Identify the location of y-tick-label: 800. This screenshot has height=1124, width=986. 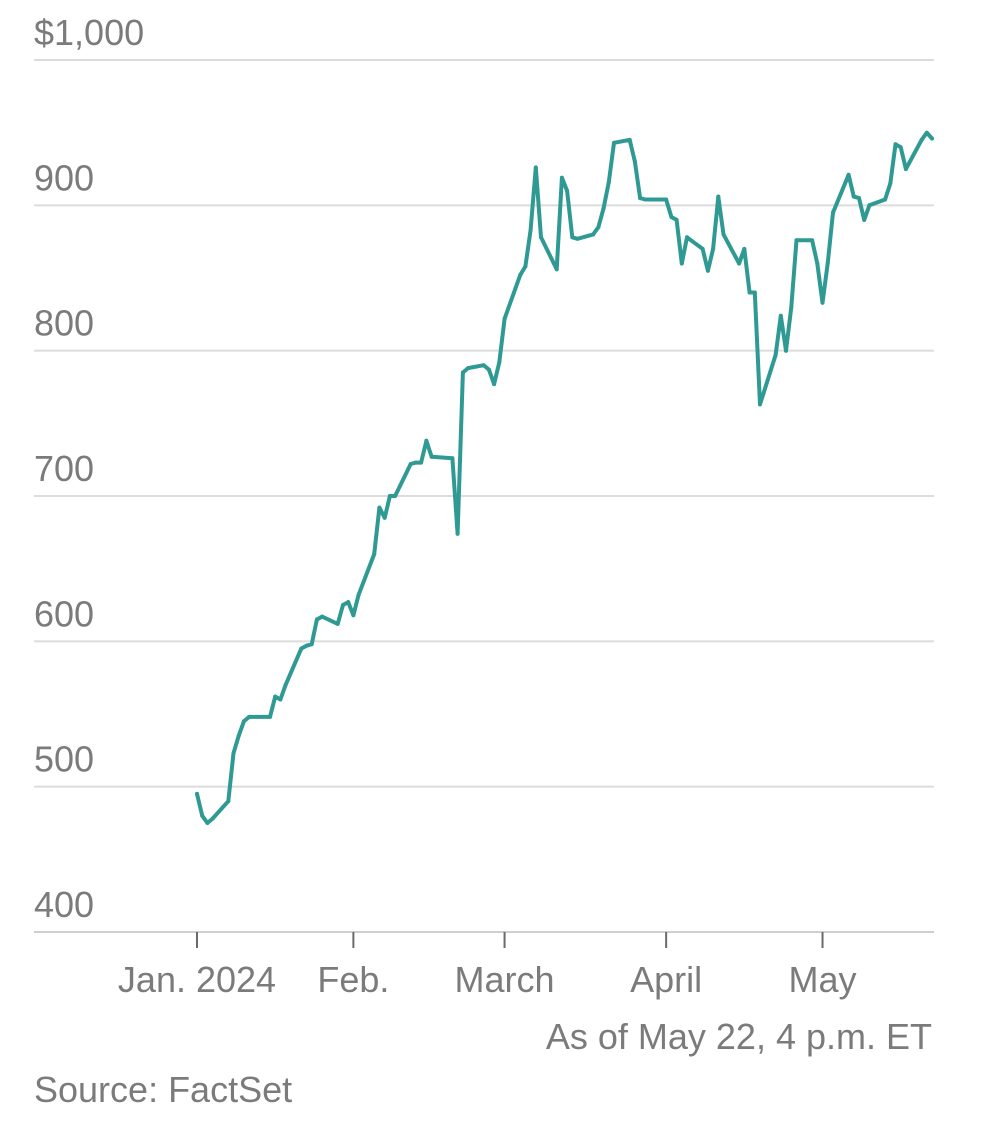
(64, 323).